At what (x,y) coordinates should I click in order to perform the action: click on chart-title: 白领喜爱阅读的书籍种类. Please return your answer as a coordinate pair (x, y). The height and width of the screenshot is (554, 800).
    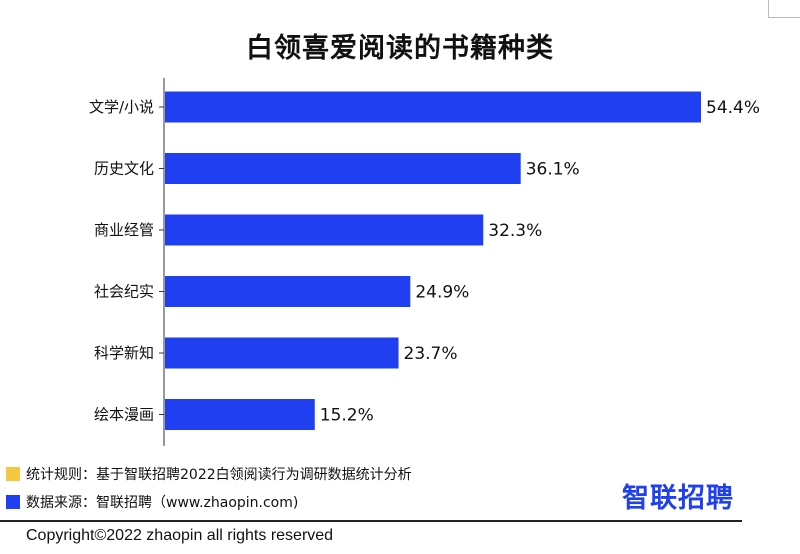
    Looking at the image, I should click on (400, 48).